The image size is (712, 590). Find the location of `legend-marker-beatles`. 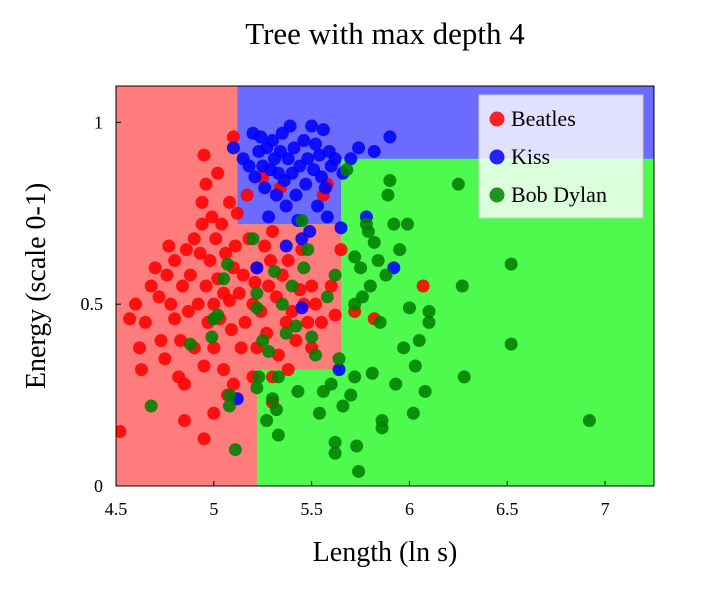

legend-marker-beatles is located at coordinates (497, 119).